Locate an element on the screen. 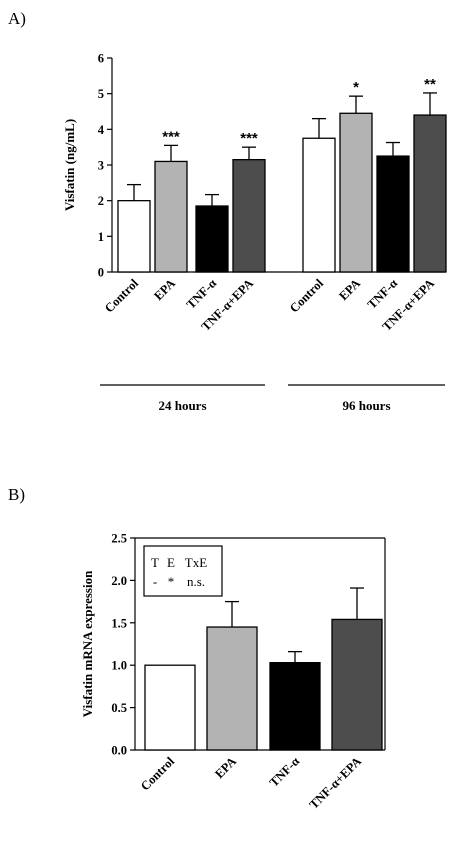 This screenshot has height=847, width=452. y-axis-title: Visfatin mRNA expression is located at coordinates (87, 643).